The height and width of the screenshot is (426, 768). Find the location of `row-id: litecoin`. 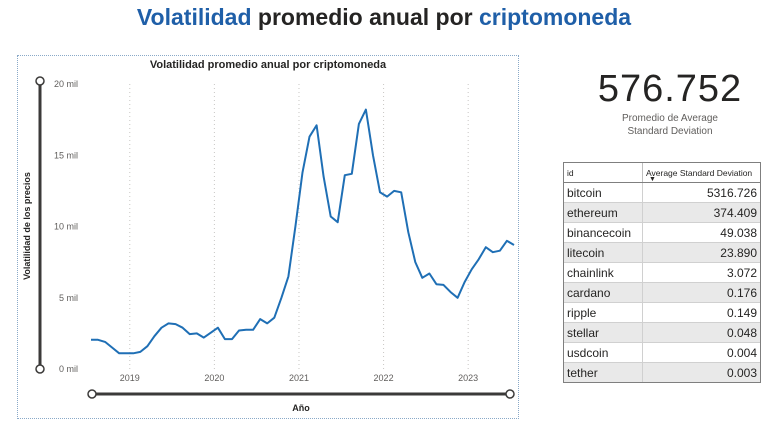

row-id: litecoin is located at coordinates (603, 252).